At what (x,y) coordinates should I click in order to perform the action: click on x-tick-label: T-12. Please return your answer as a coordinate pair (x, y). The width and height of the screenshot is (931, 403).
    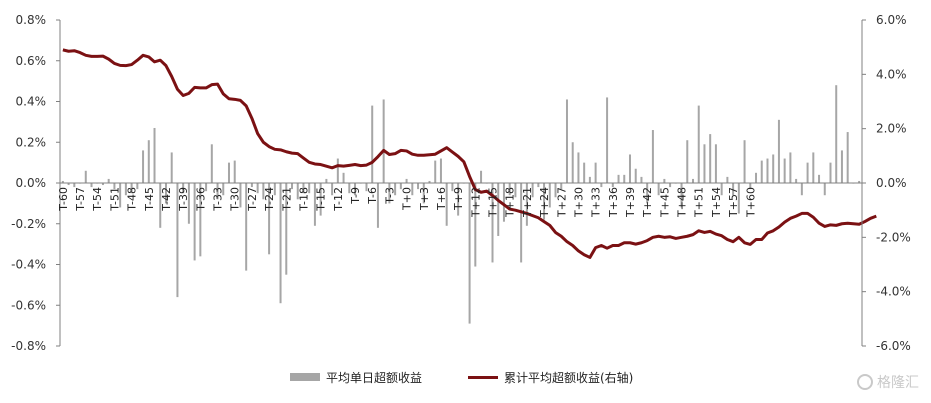
    Looking at the image, I should click on (338, 199).